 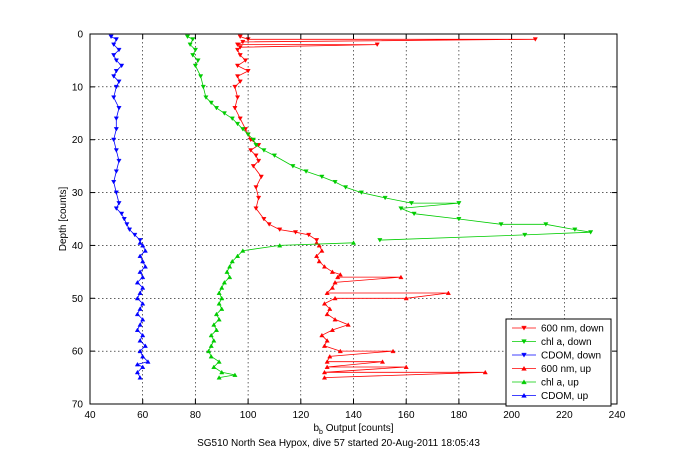 I want to click on series-line, so click(x=281, y=310).